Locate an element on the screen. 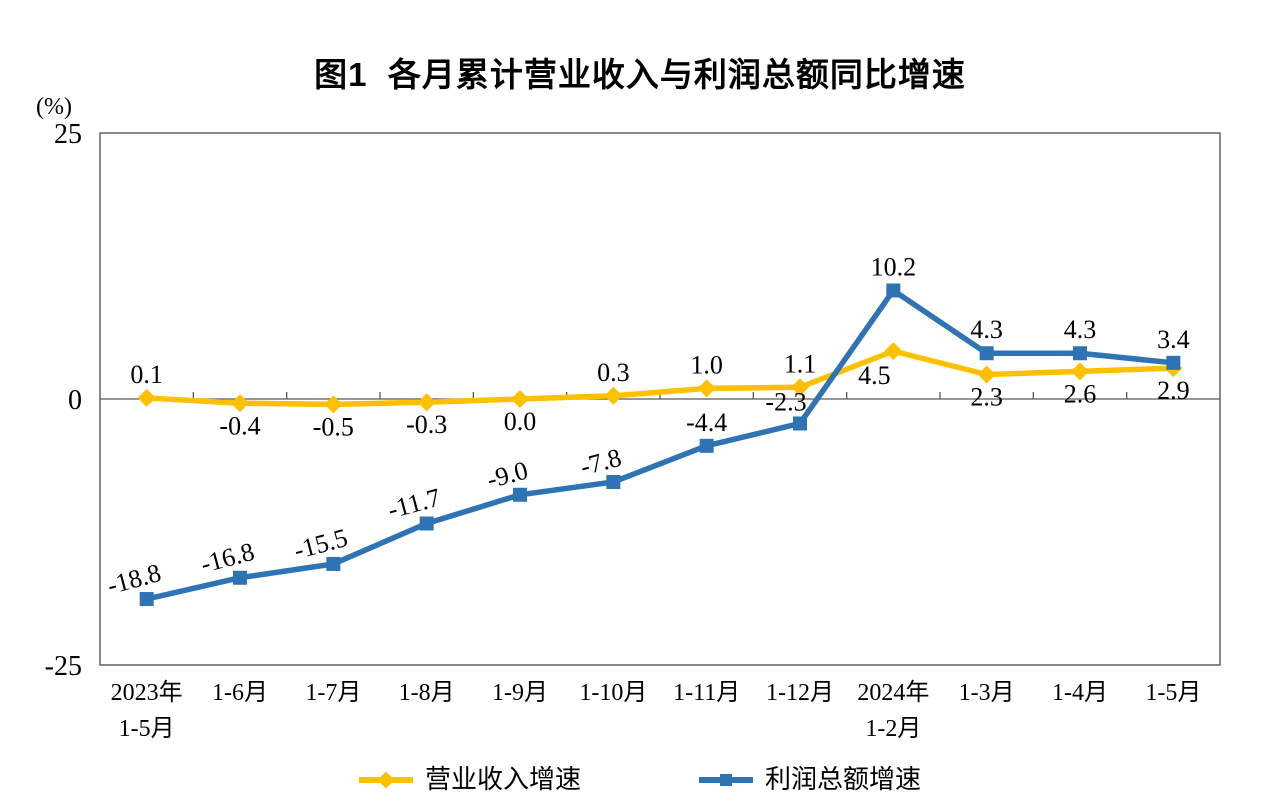 This screenshot has height=807, width=1280. data-label: -0.4 is located at coordinates (239, 425).